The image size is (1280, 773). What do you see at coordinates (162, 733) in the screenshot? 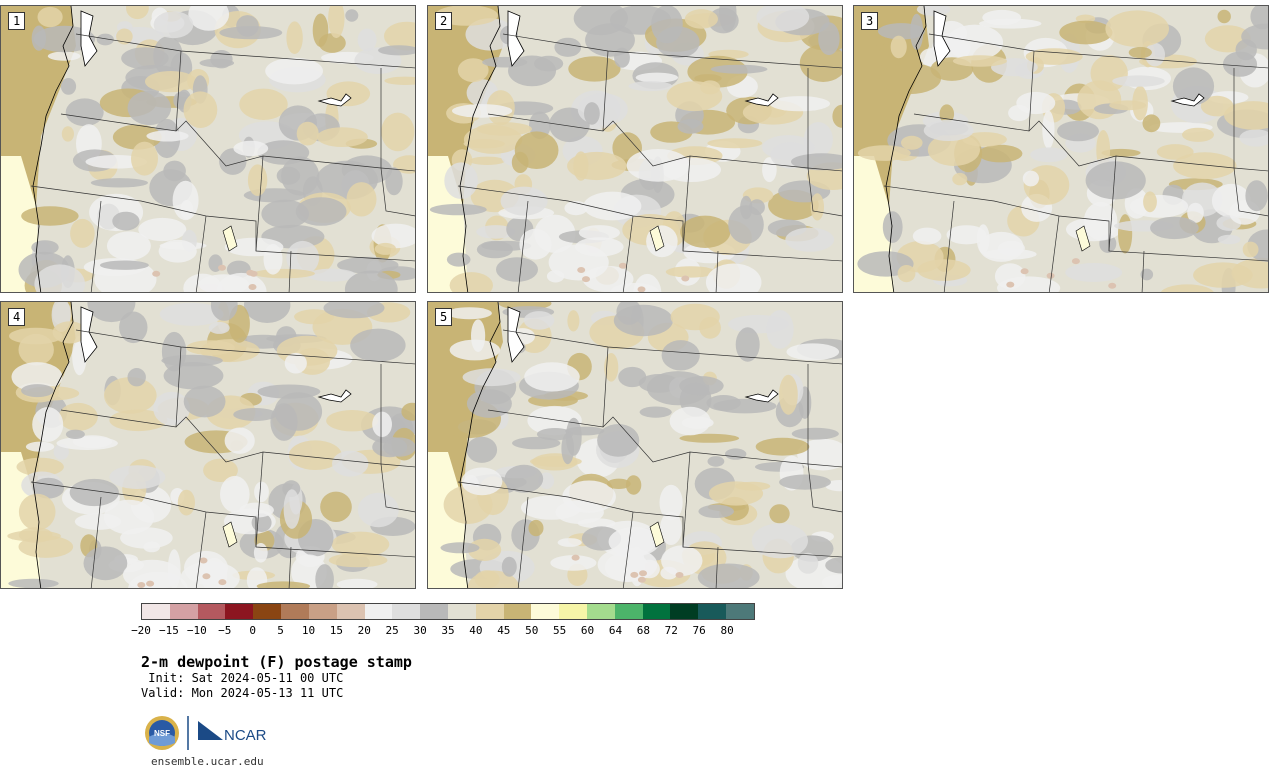
I see `svg-text: NSF` at bounding box center [162, 733].